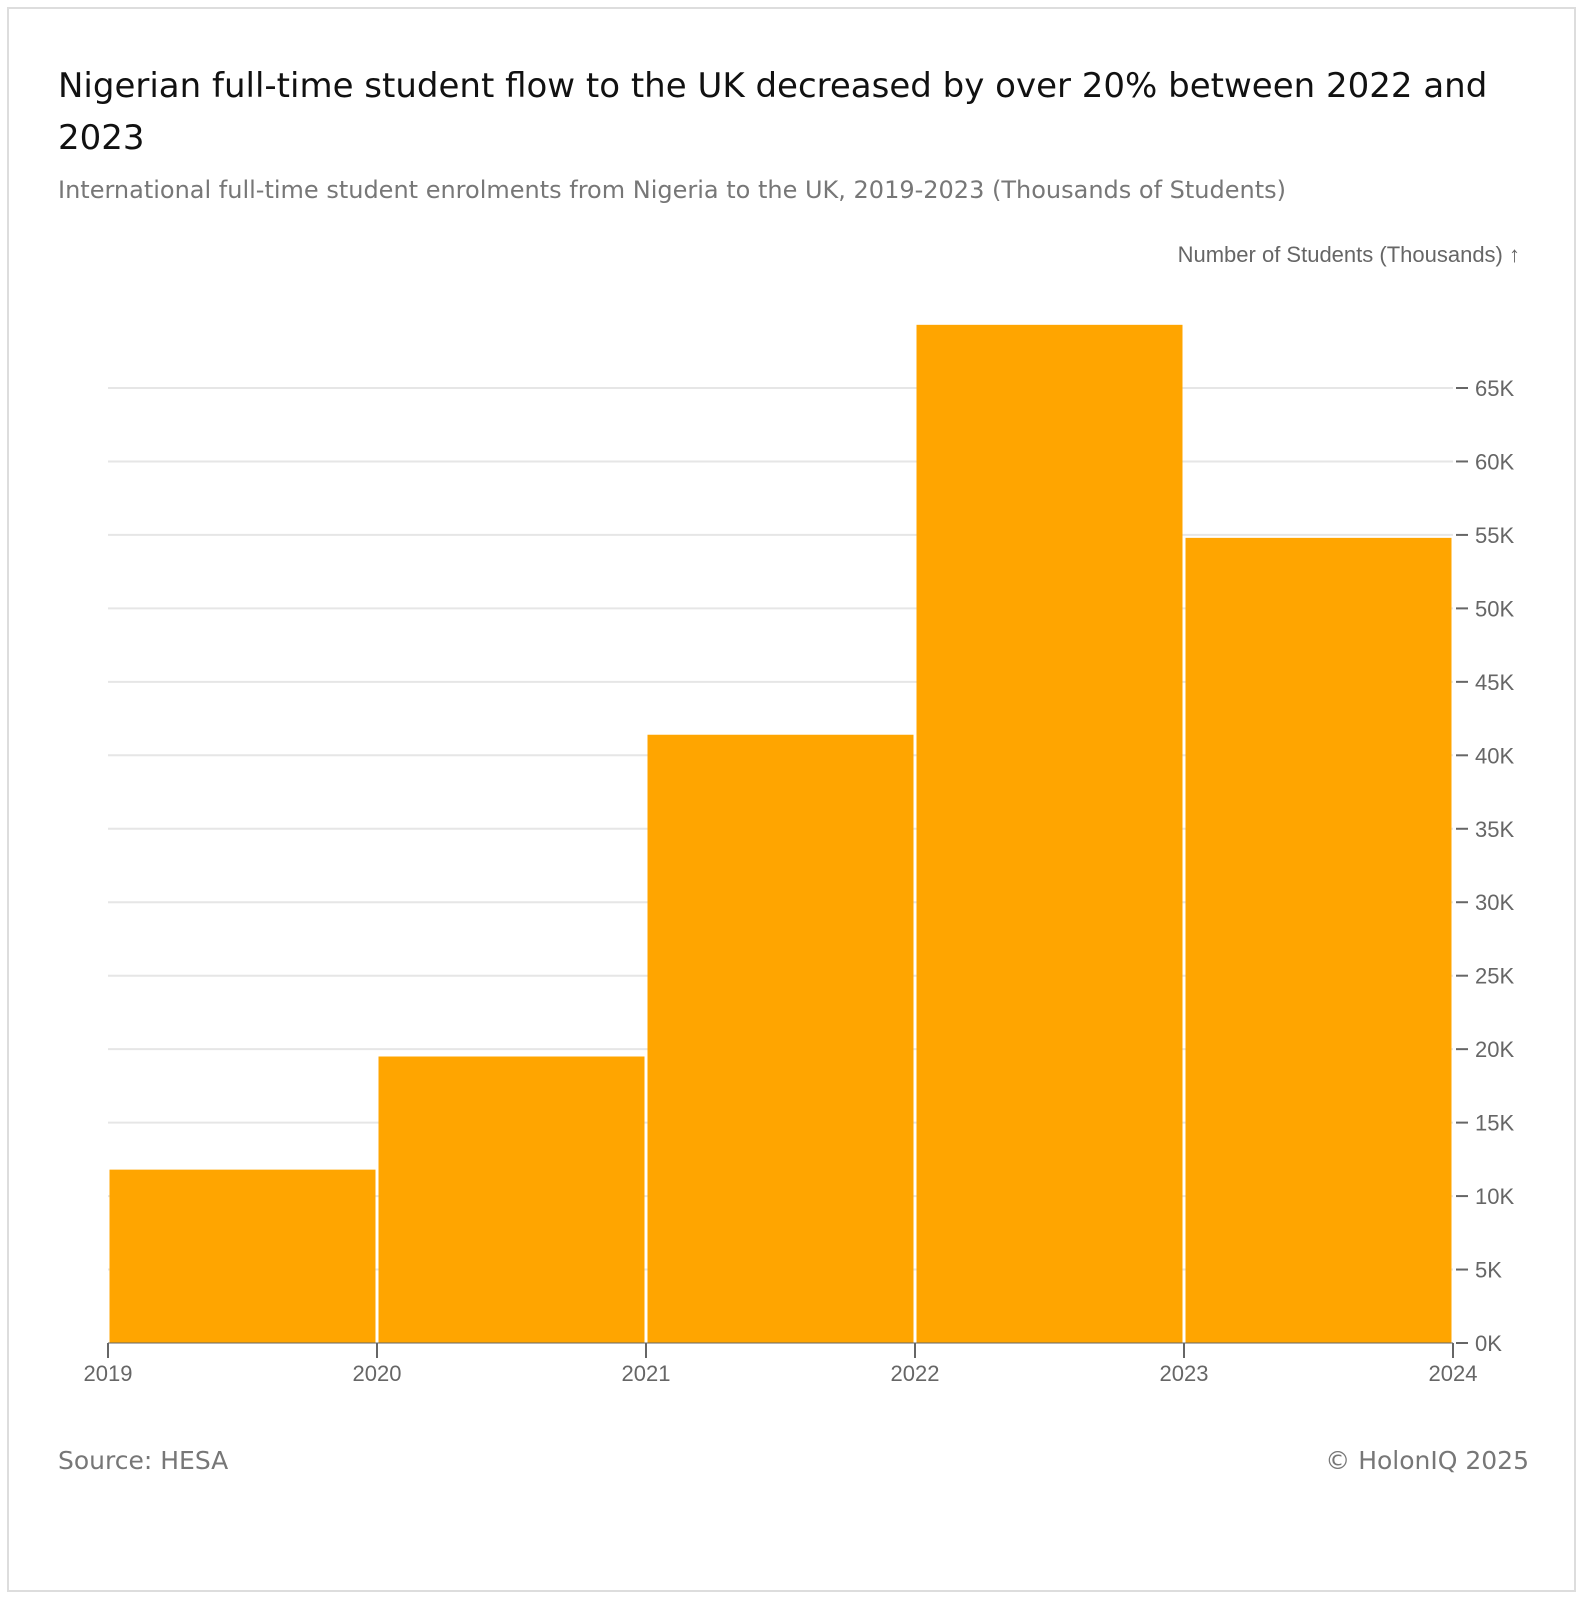 Image resolution: width=1585 pixels, height=1600 pixels. What do you see at coordinates (1494, 902) in the screenshot?
I see `y-tick-label: 30K` at bounding box center [1494, 902].